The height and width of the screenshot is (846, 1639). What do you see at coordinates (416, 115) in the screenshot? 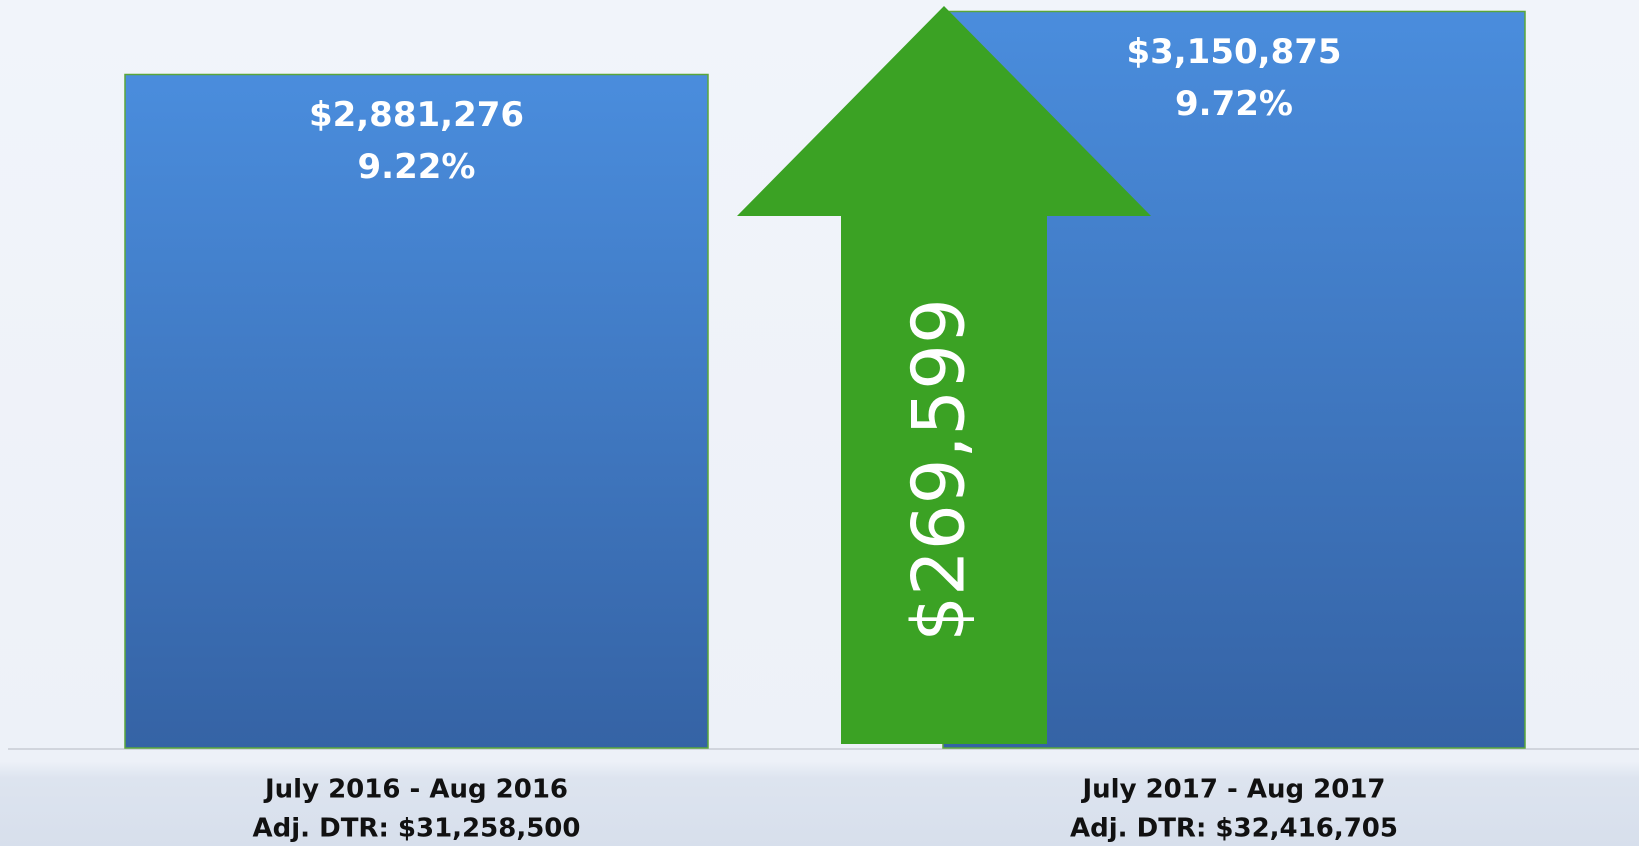
I see `value-label: $2,881,276` at bounding box center [416, 115].